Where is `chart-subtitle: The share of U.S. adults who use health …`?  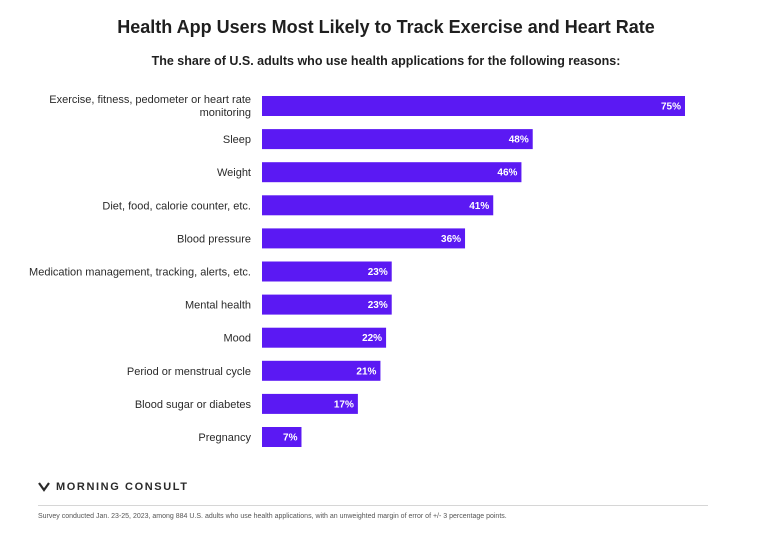 chart-subtitle: The share of U.S. adults who use health … is located at coordinates (386, 61).